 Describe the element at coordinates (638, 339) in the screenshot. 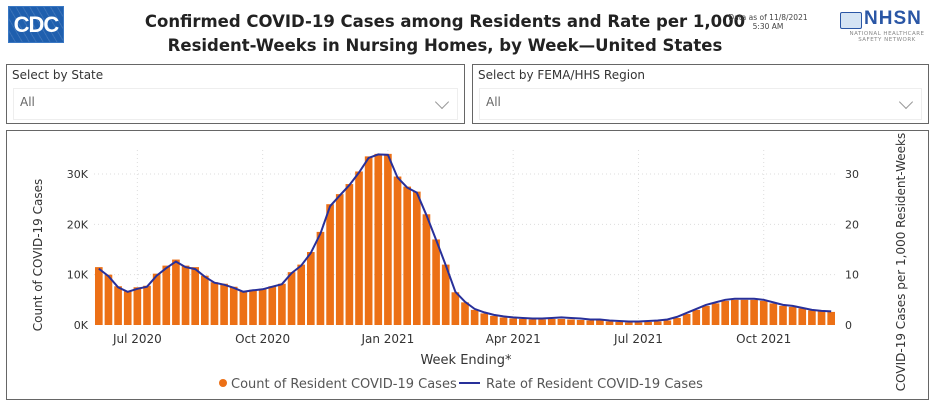

I see `x-tick-label: Jul 2021` at that location.